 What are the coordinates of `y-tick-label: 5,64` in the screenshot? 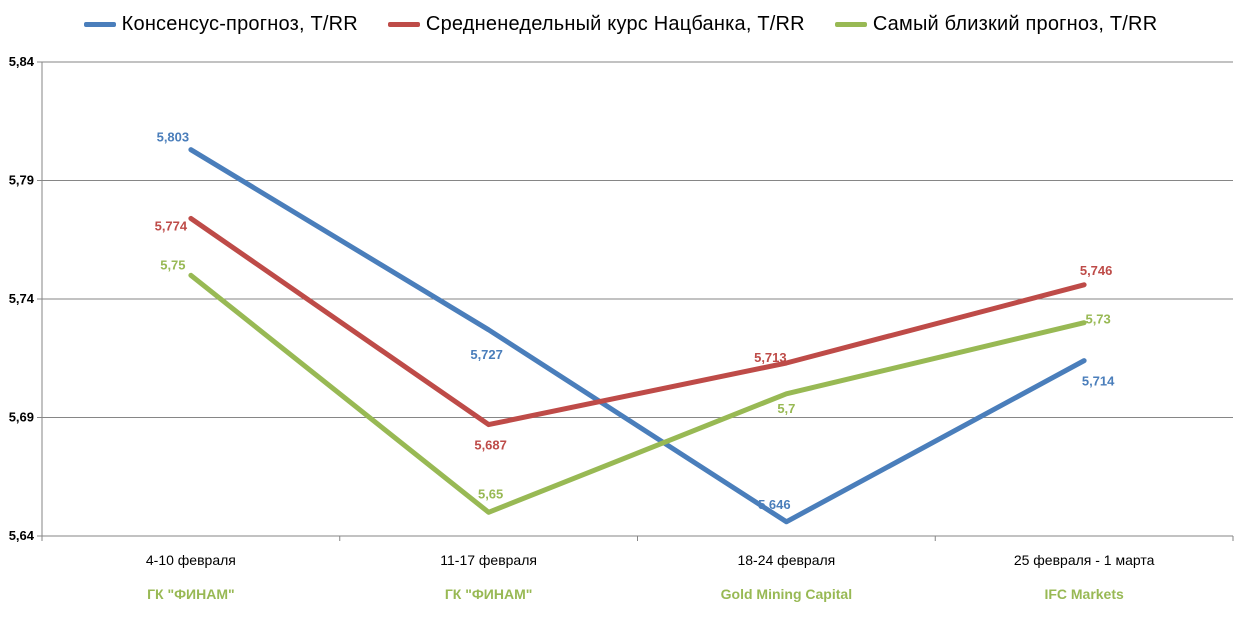 It's located at (22, 535).